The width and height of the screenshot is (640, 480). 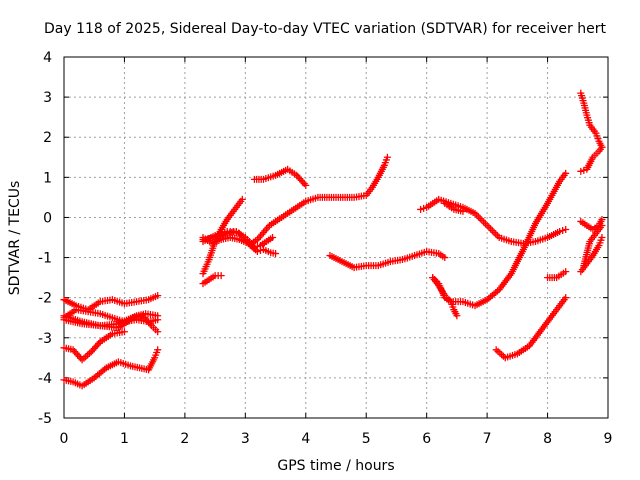 I want to click on y-tick-label: -1, so click(x=45, y=259).